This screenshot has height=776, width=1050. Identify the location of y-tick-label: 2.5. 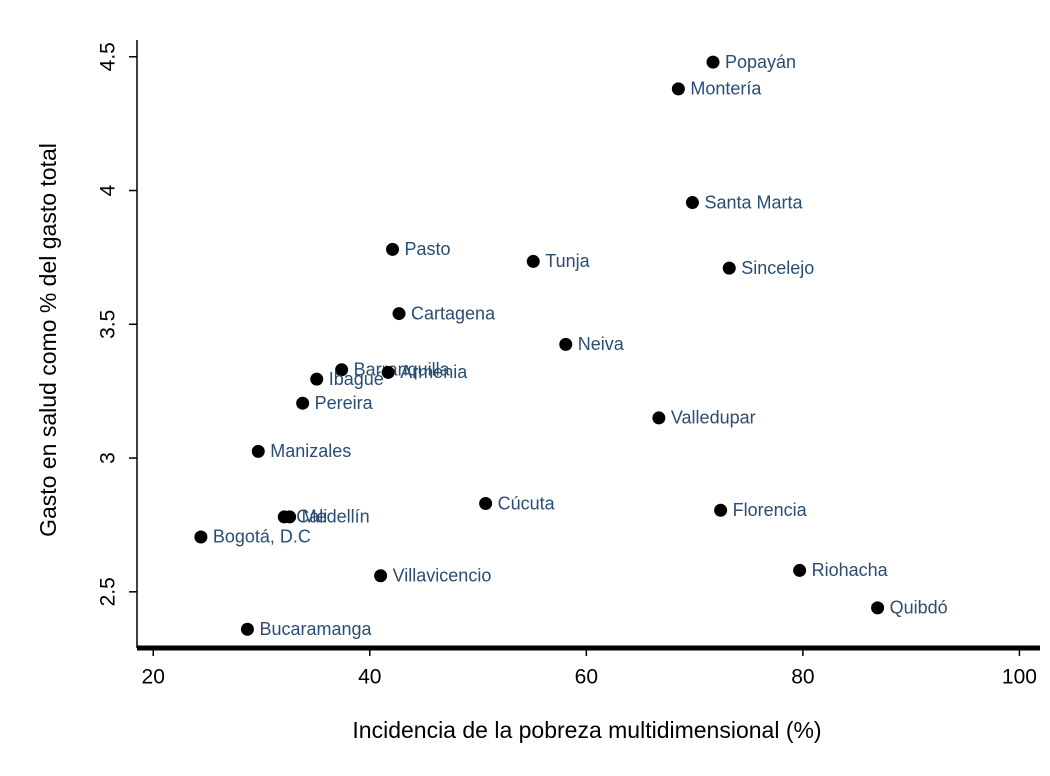
(108, 591).